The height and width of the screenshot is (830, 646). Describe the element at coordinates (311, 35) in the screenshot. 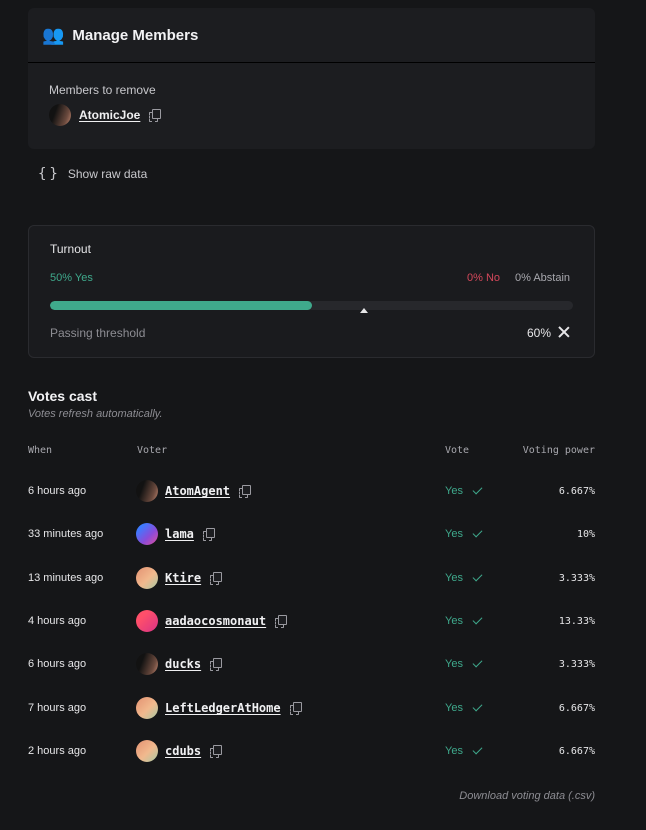

I see `manage-members-header: 👥 Manage Members` at that location.